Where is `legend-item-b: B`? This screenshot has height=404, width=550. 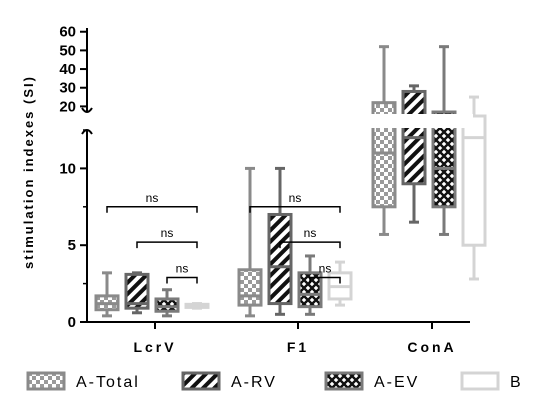 legend-item-b: B is located at coordinates (491, 381).